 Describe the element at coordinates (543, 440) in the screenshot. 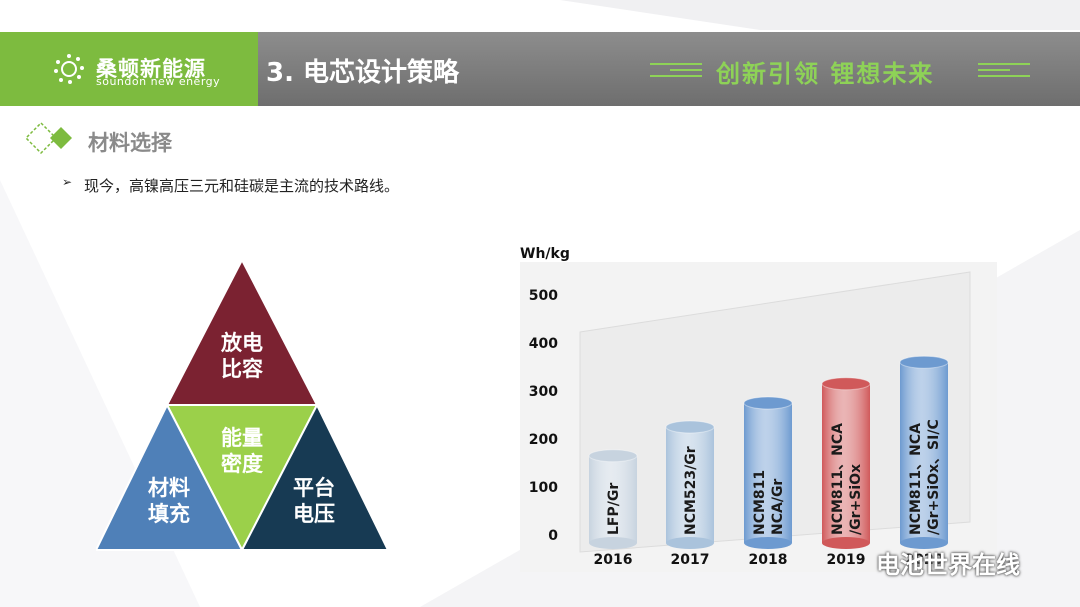

I see `y-tick-label: 200` at that location.